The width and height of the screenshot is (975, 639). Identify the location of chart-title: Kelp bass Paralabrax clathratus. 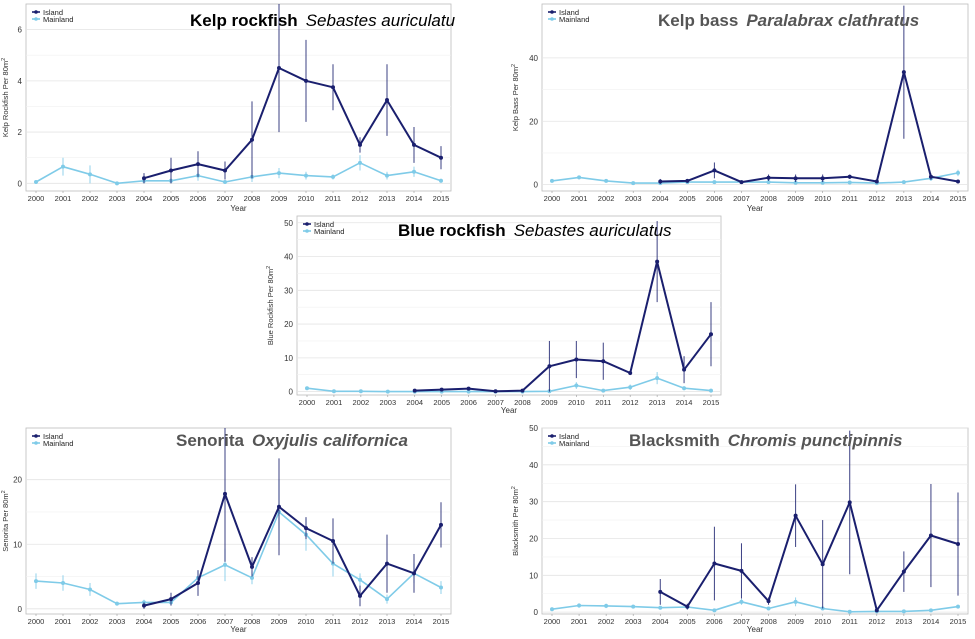
(788, 20).